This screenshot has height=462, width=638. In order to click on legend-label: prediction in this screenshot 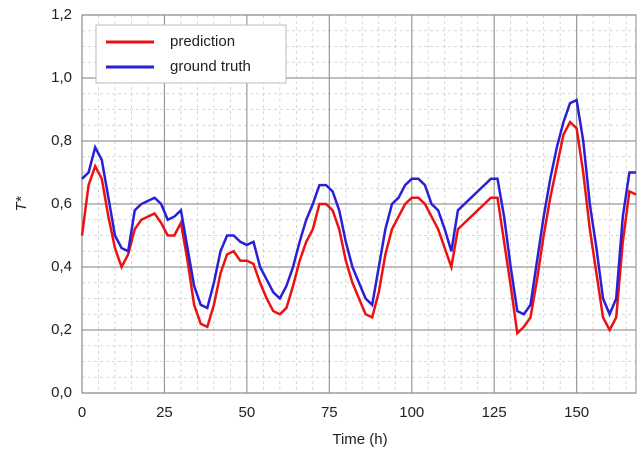, I will do `click(202, 41)`.